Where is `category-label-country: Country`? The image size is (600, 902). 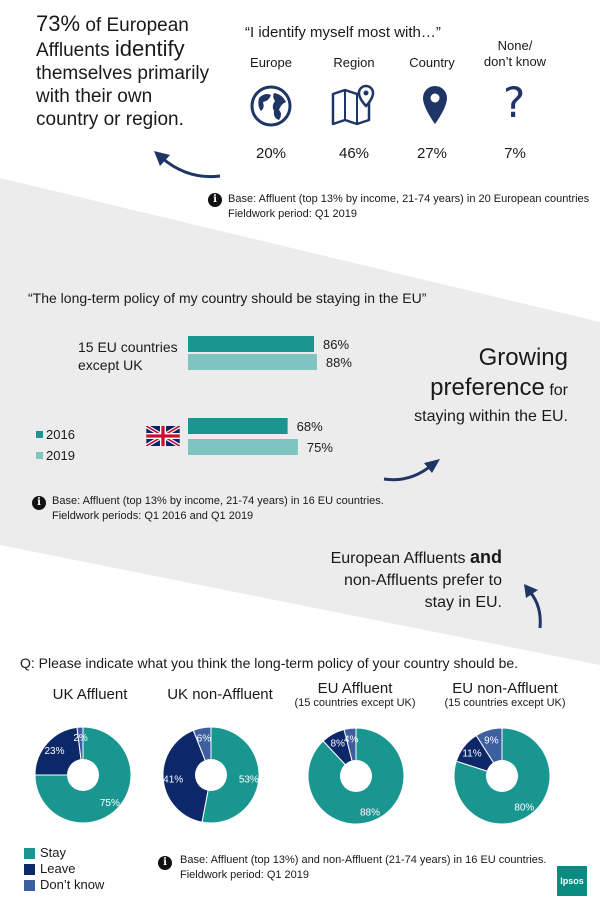
category-label-country: Country is located at coordinates (432, 62).